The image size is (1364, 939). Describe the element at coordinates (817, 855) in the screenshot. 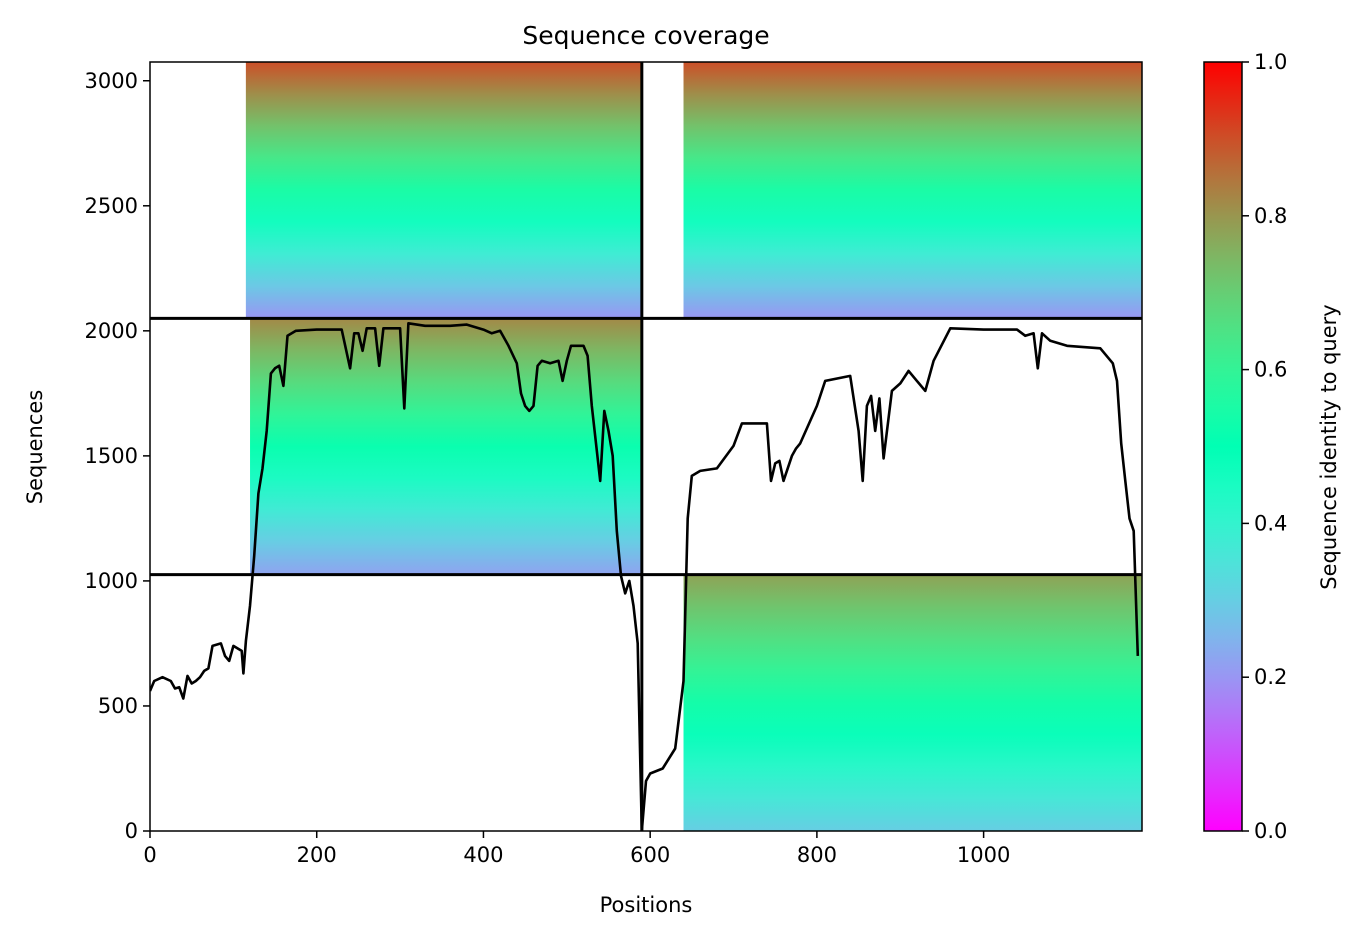

I see `x-tick-label: 800` at that location.